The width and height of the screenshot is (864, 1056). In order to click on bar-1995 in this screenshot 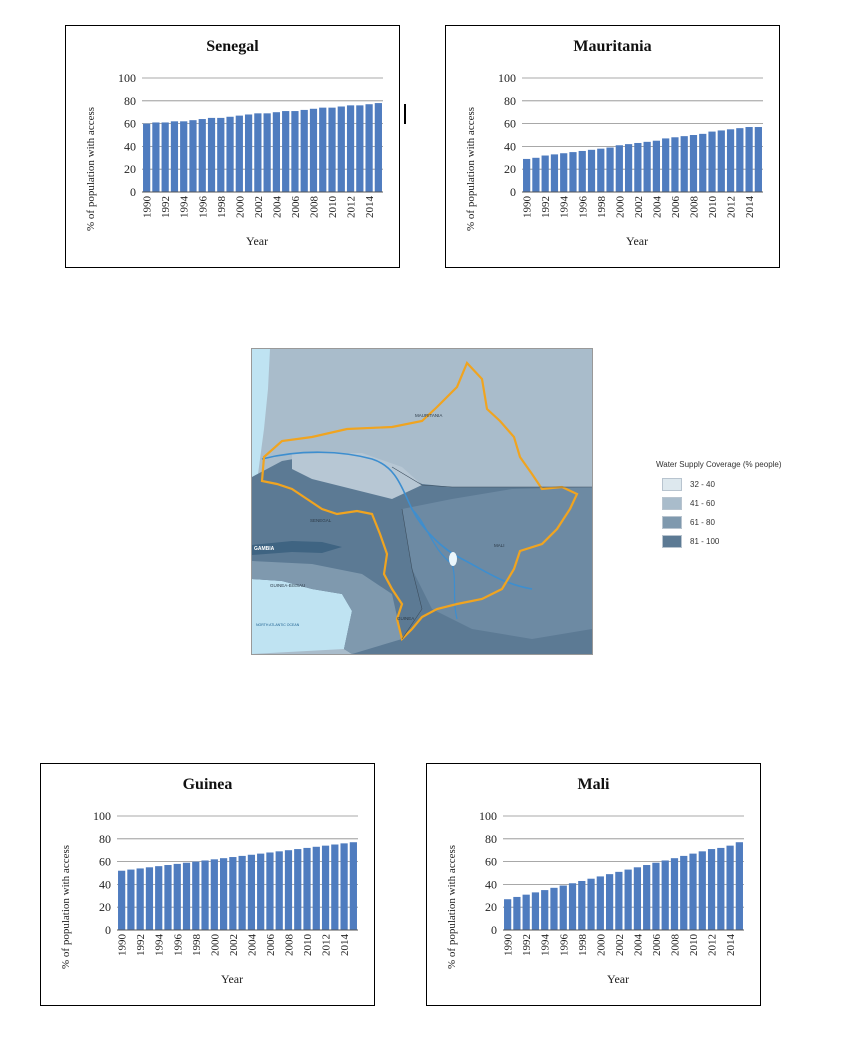, I will do `click(573, 172)`.